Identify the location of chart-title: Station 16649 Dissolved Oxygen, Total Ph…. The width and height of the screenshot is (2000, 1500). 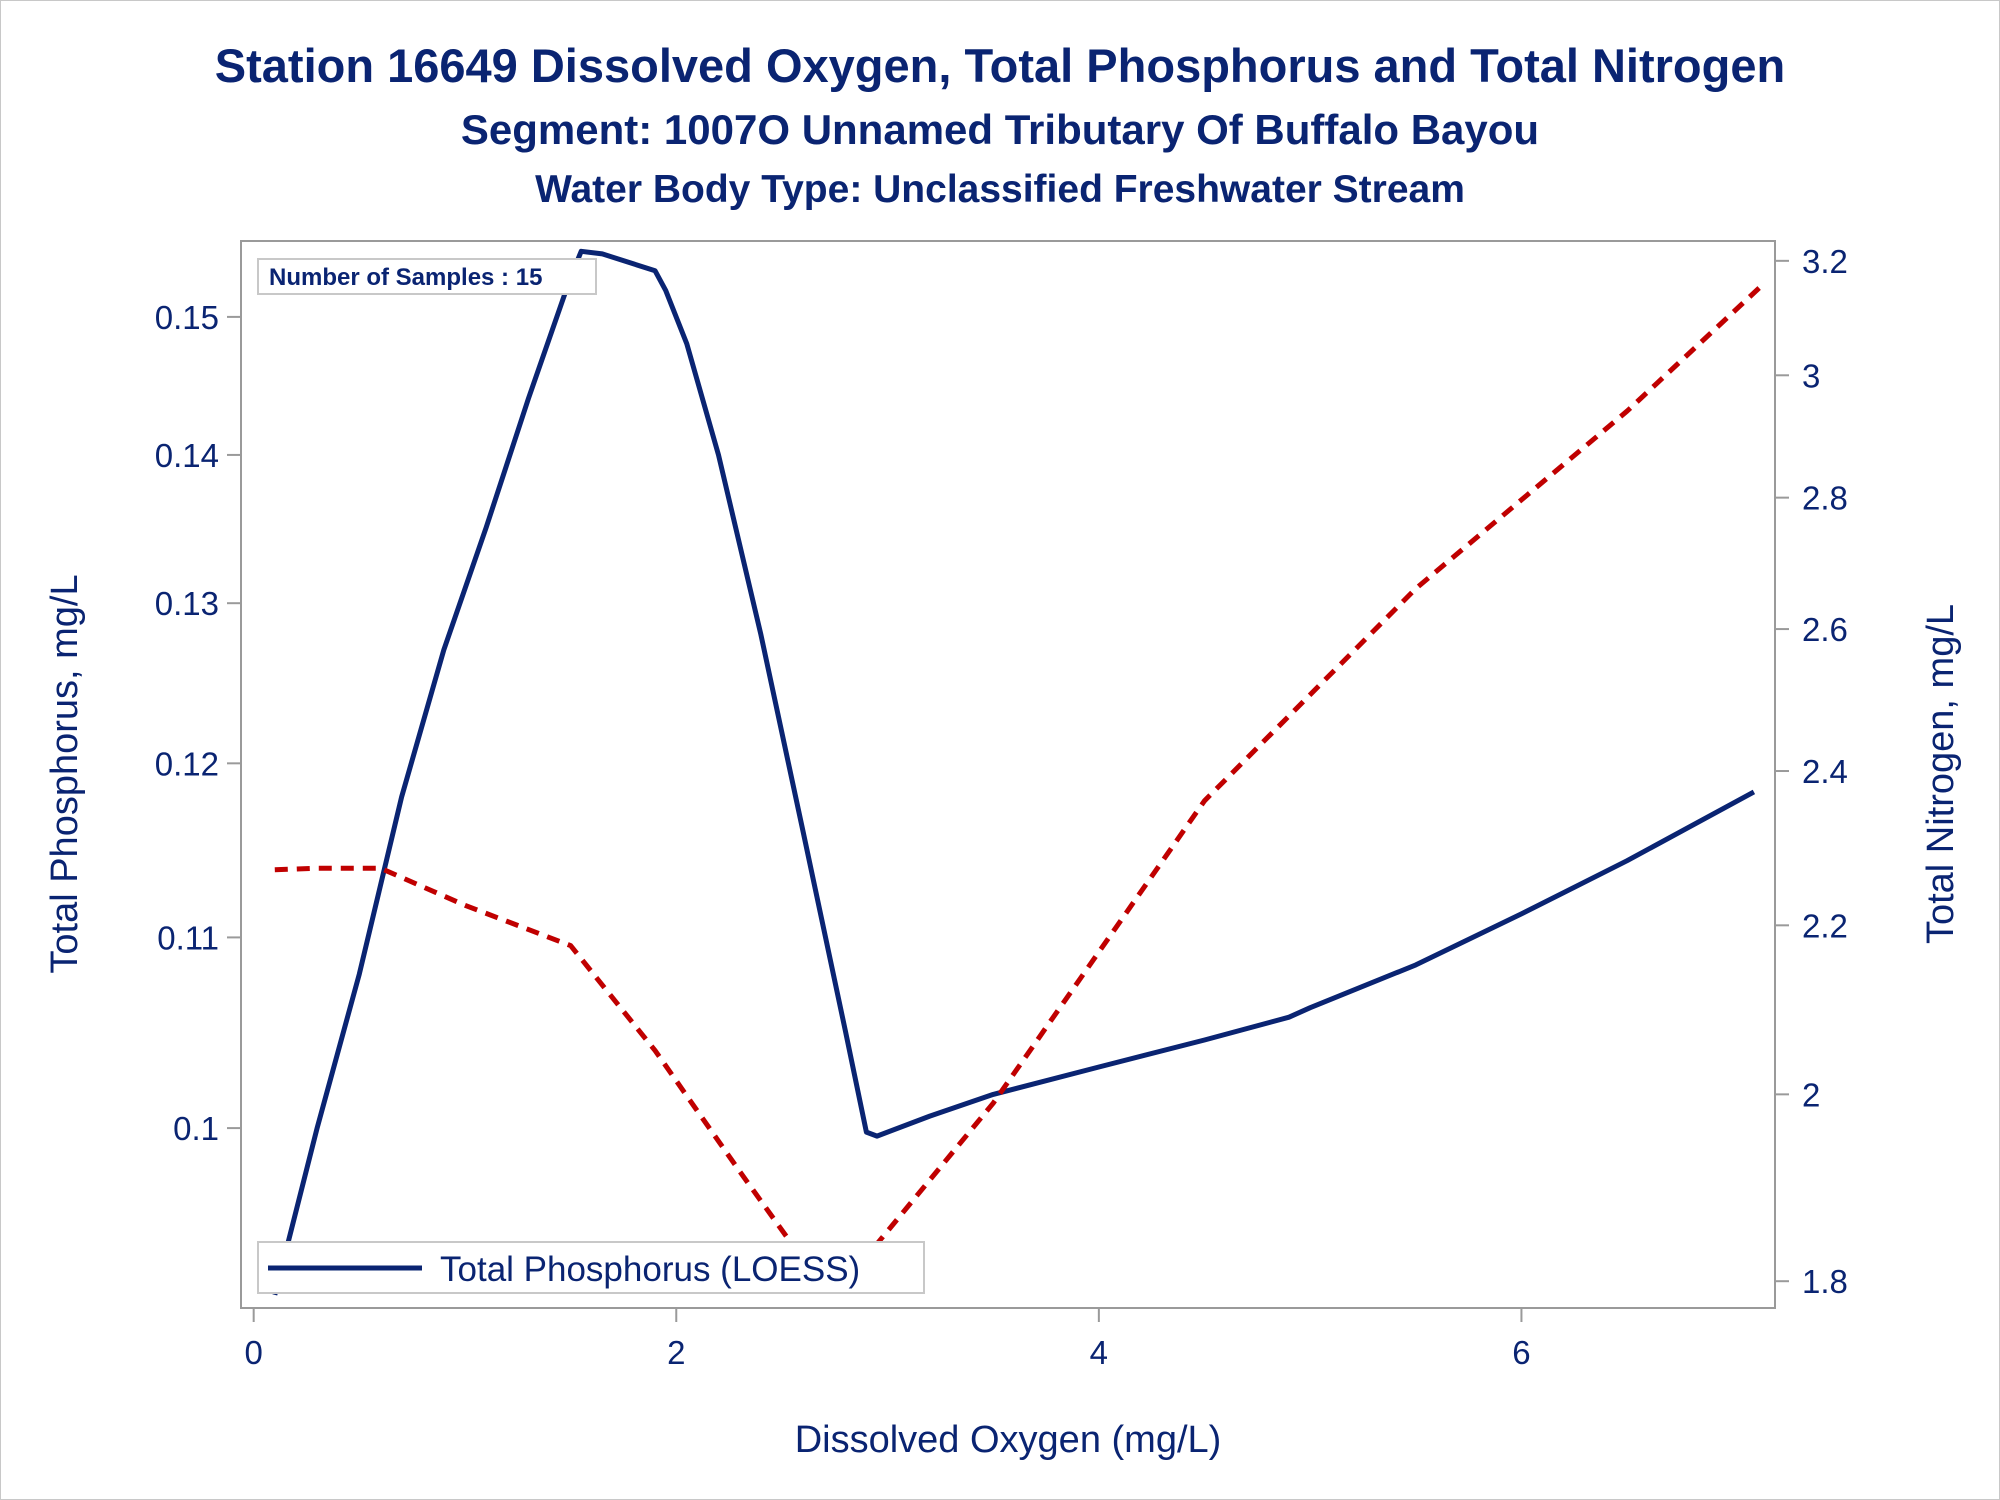
(1000, 65).